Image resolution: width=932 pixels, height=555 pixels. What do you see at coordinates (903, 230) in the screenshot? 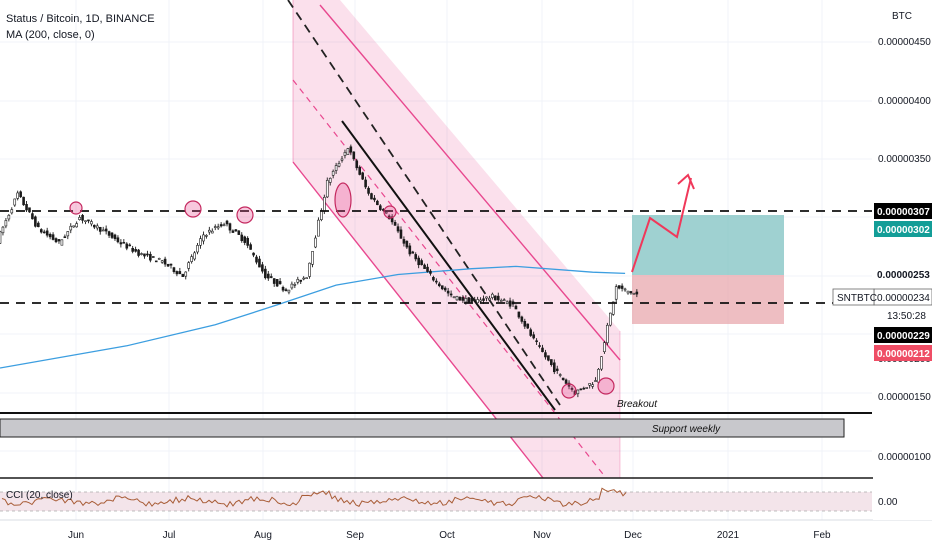
I see `target-price-text: 0.00000302` at bounding box center [903, 230].